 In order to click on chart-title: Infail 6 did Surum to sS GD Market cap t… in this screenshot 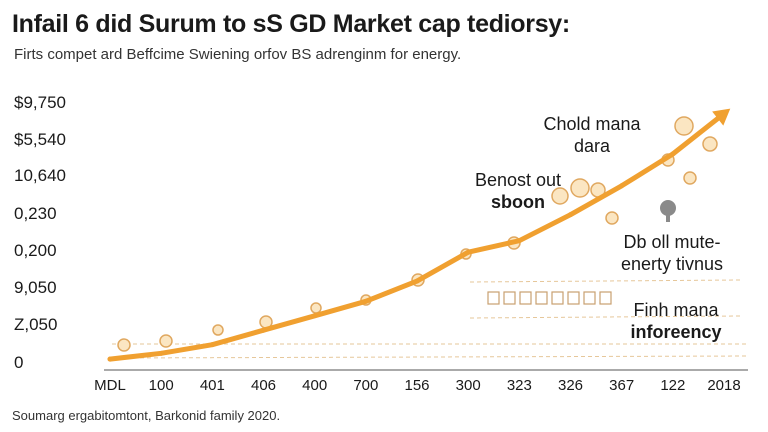, I will do `click(291, 24)`.